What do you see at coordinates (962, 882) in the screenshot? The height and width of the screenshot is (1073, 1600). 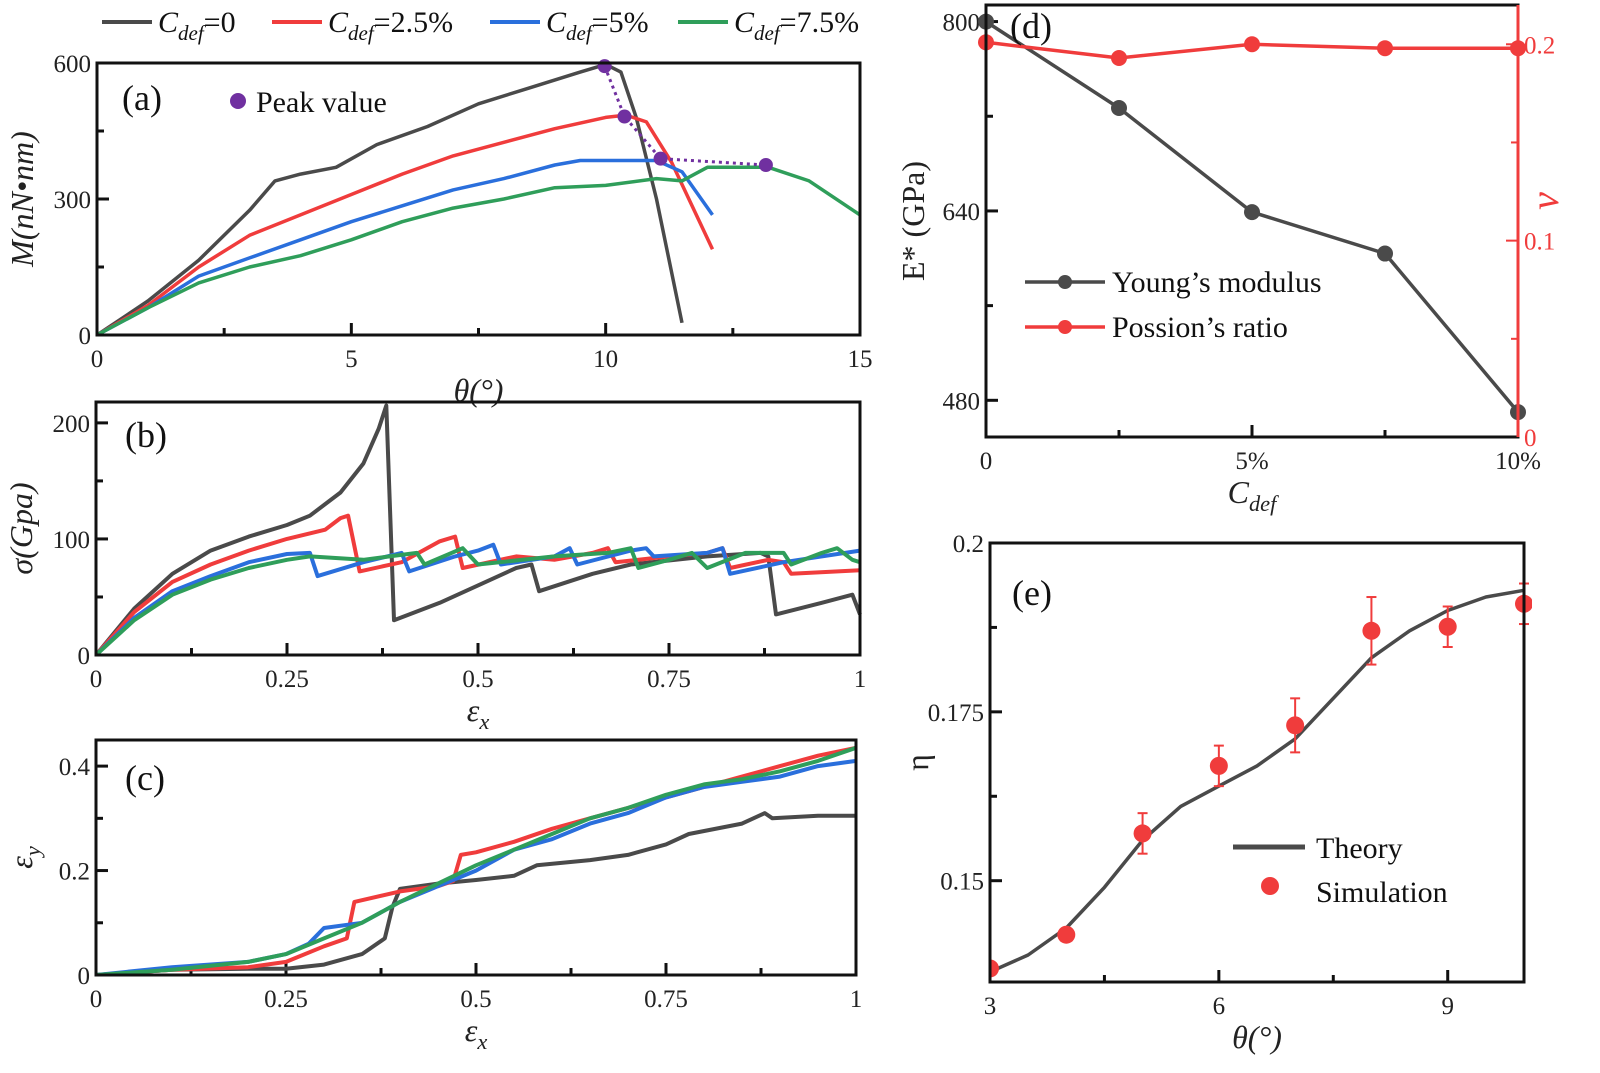 I see `y-tick-label: 0.15` at bounding box center [962, 882].